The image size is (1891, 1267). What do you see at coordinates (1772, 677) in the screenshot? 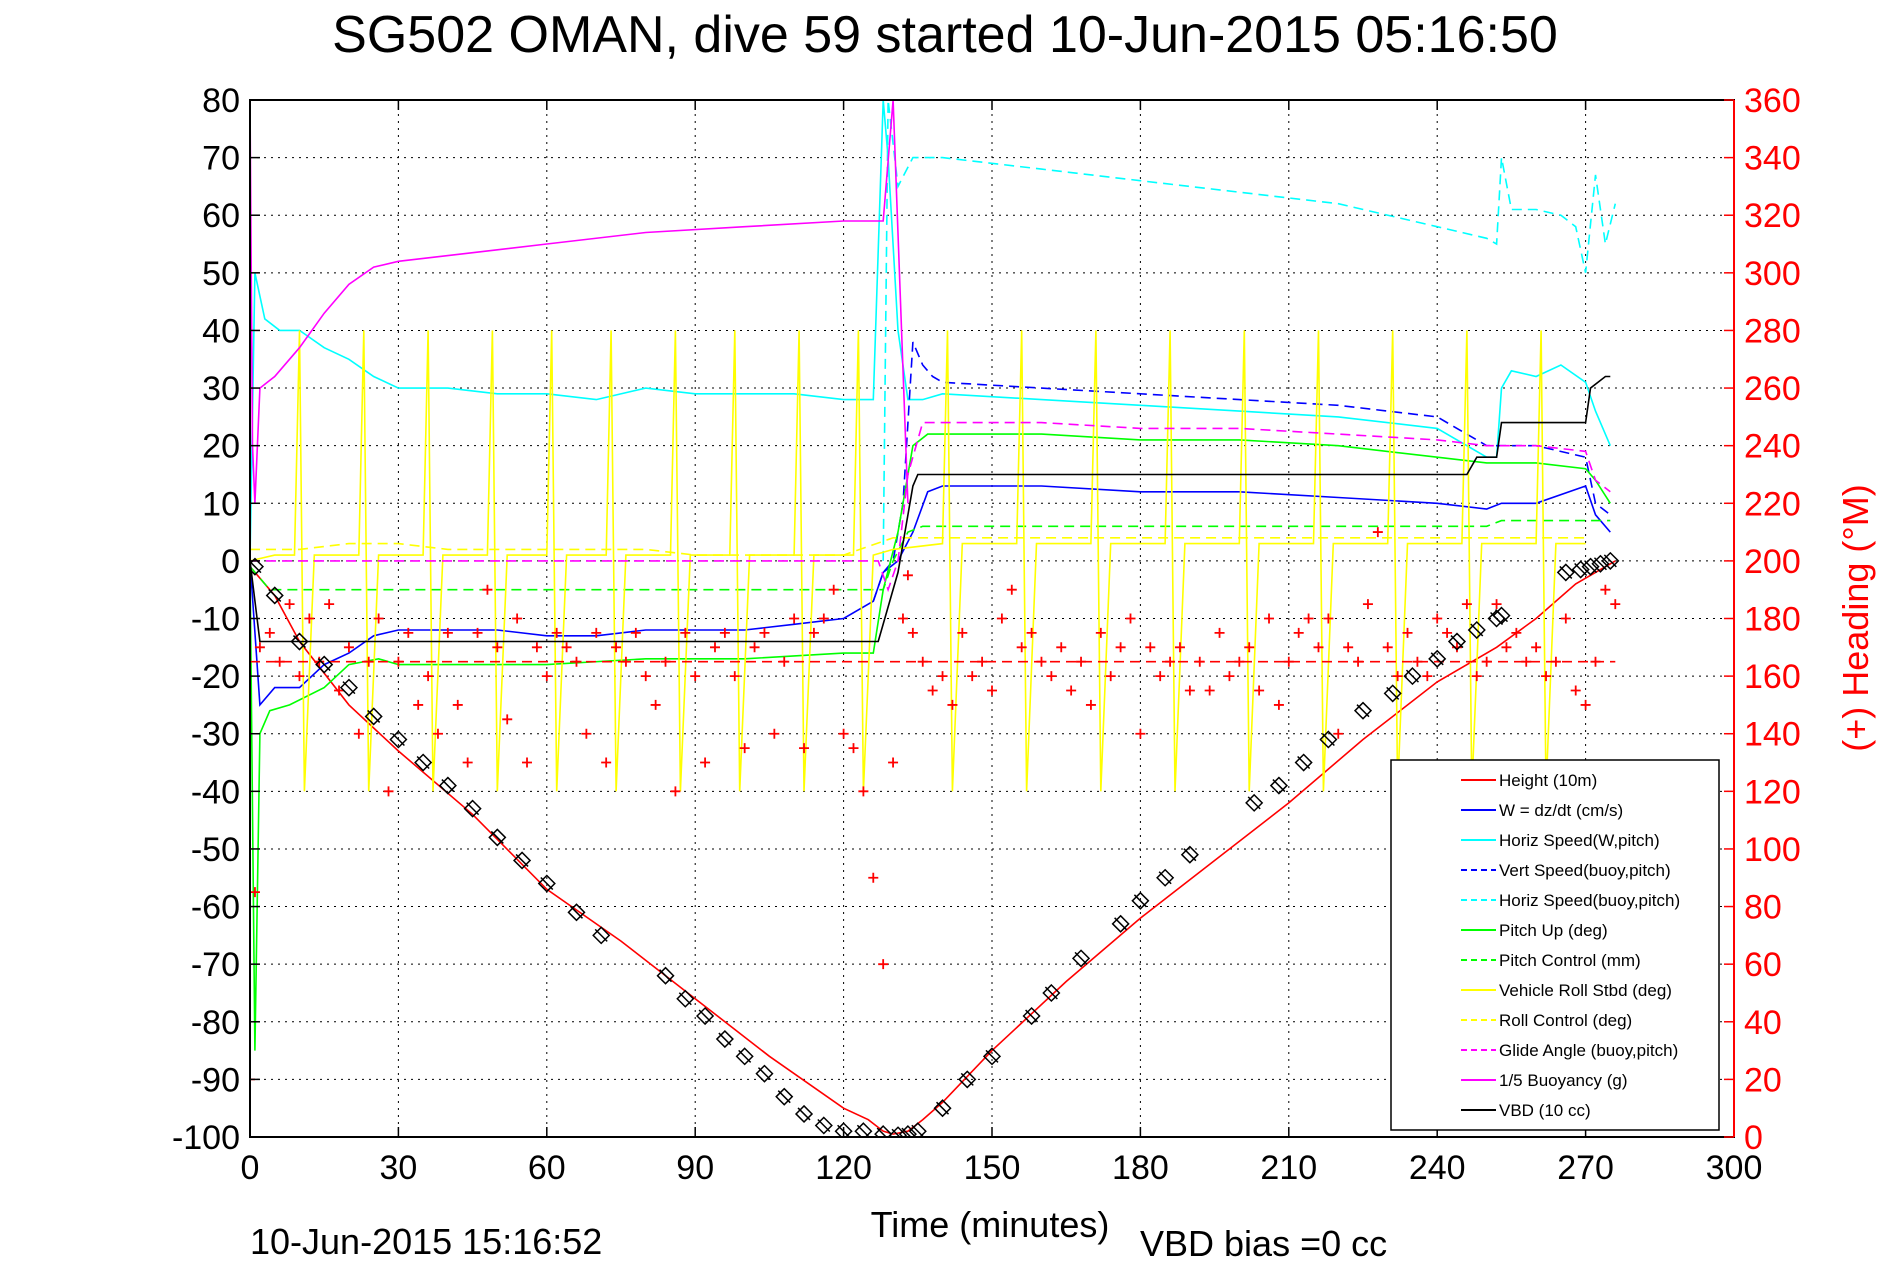
I see `y-right-tick-label: 160` at bounding box center [1772, 677].